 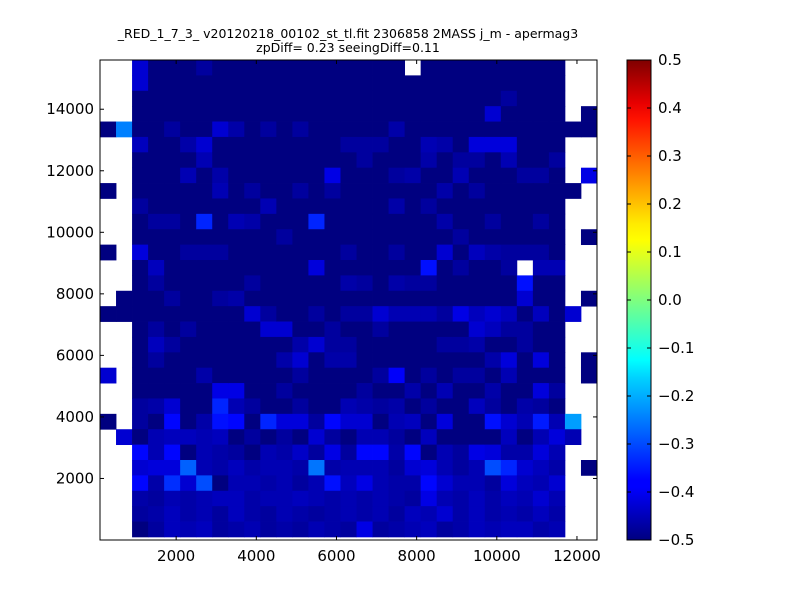 I want to click on y-tick-label: 8000, so click(x=75, y=294).